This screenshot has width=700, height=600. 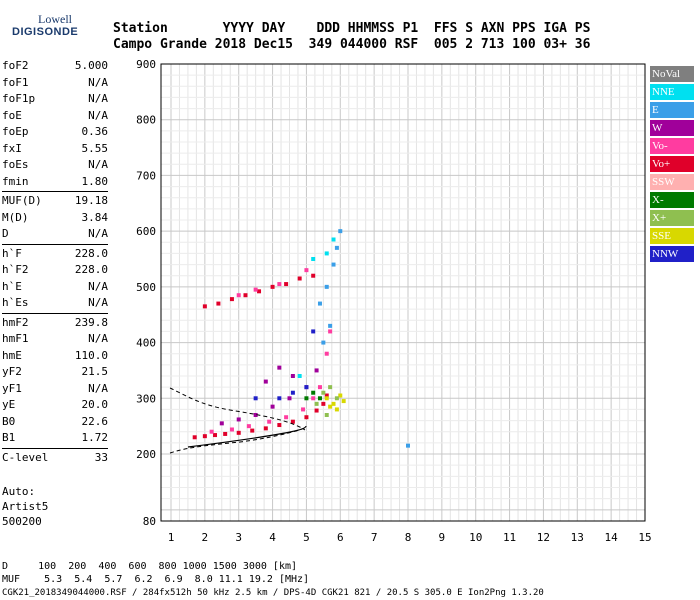 What do you see at coordinates (146, 454) in the screenshot?
I see `y-tick-label: 200` at bounding box center [146, 454].